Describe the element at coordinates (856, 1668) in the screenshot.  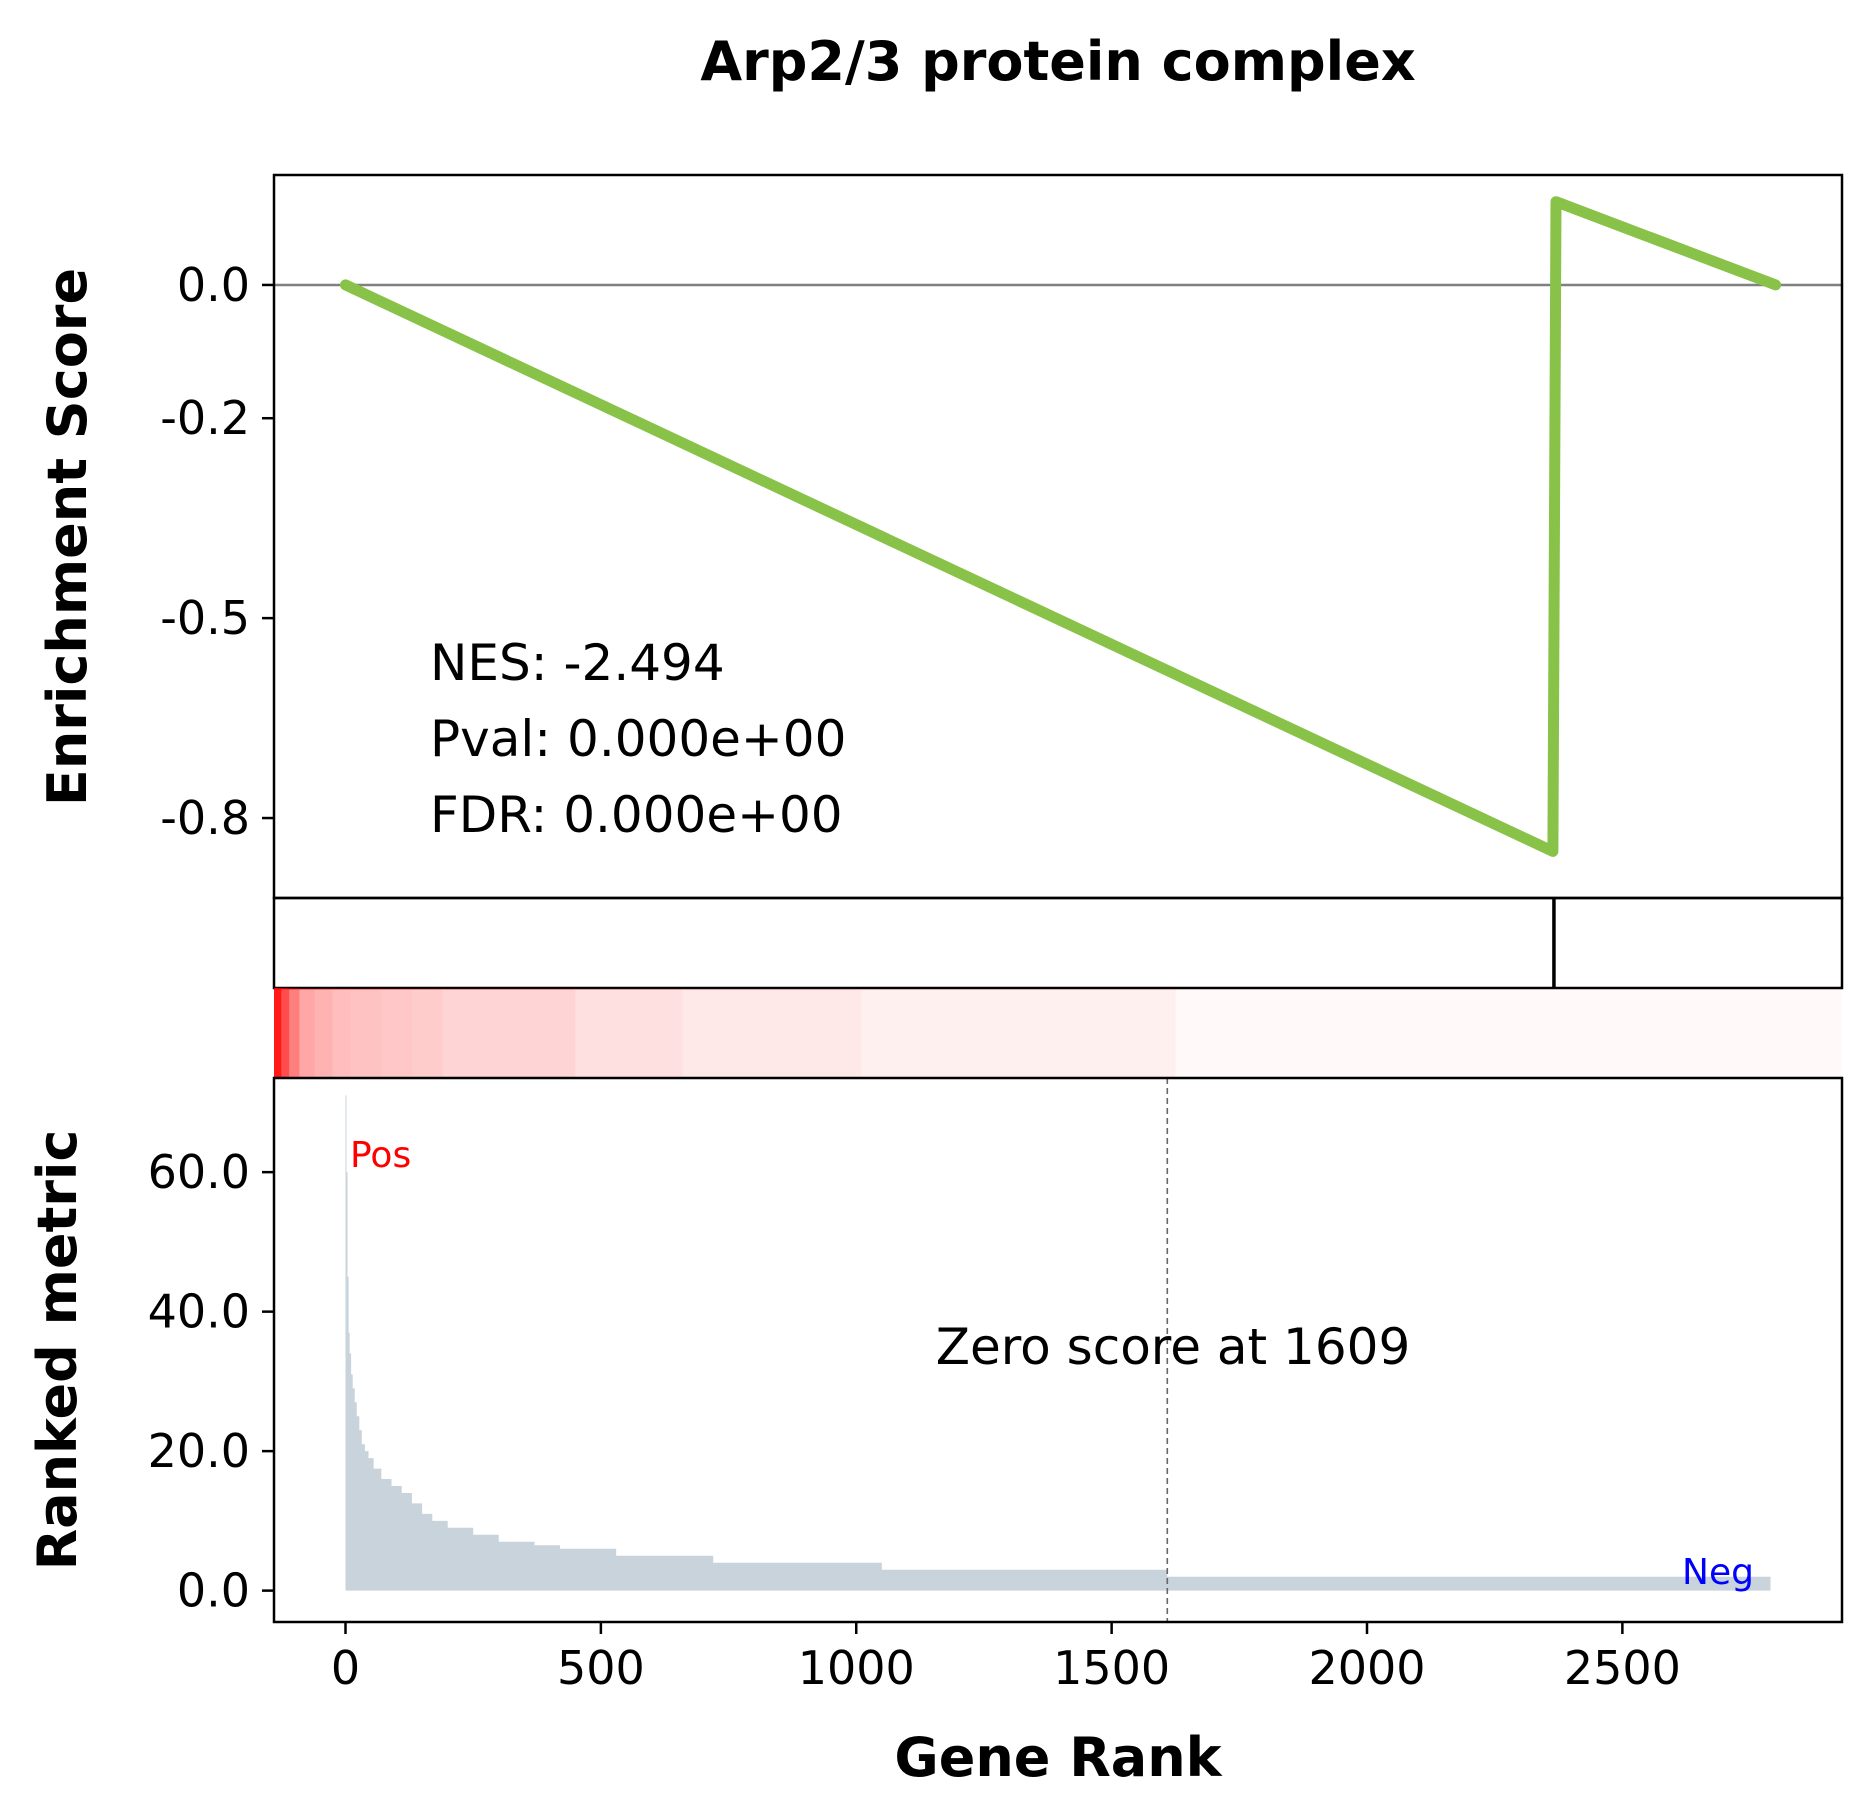
I see `x-tick-label: 1000` at that location.